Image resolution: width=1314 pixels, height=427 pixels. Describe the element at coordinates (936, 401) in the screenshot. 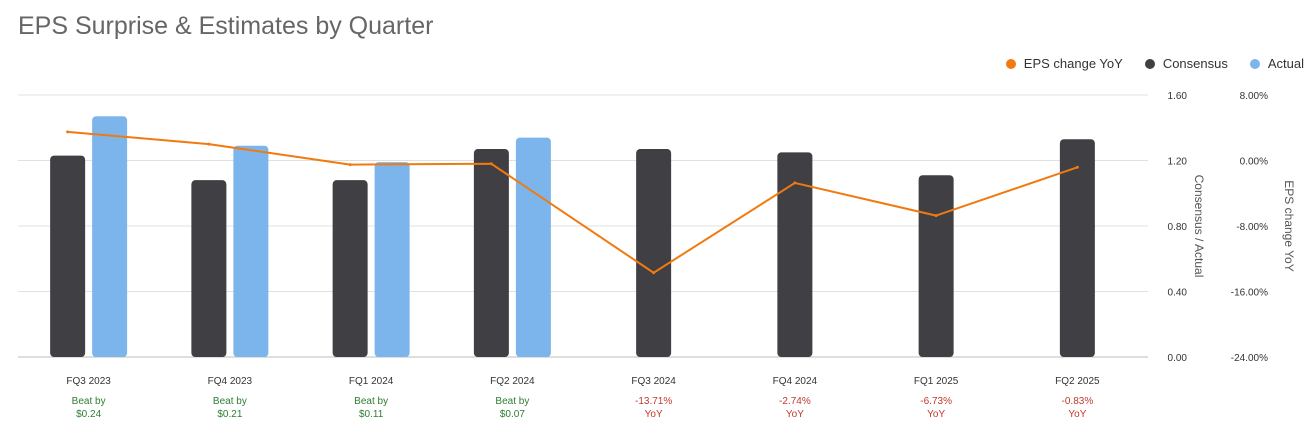

I see `surprise-annotation-line1: -6.73%` at that location.